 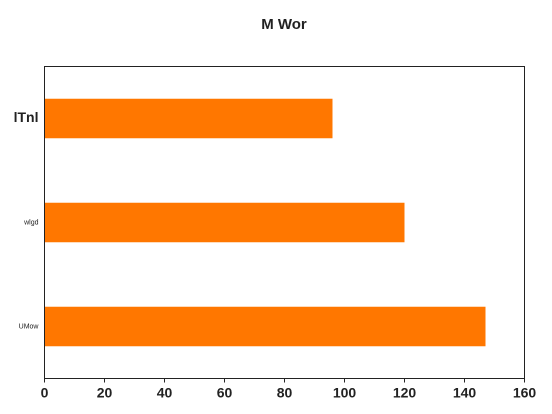 I want to click on bar-UMow, so click(x=265, y=326).